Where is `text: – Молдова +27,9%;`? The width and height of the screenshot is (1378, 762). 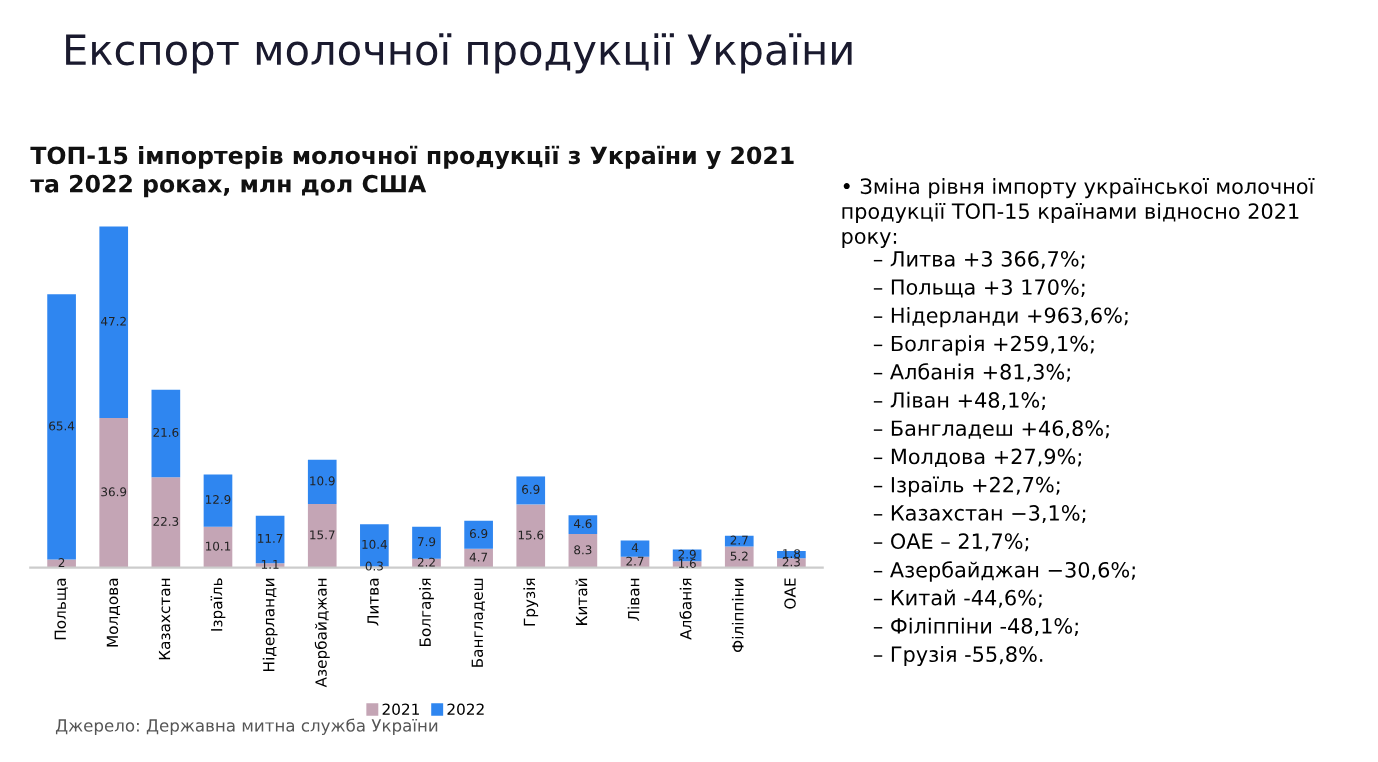 text: – Молдова +27,9%; is located at coordinates (977, 457).